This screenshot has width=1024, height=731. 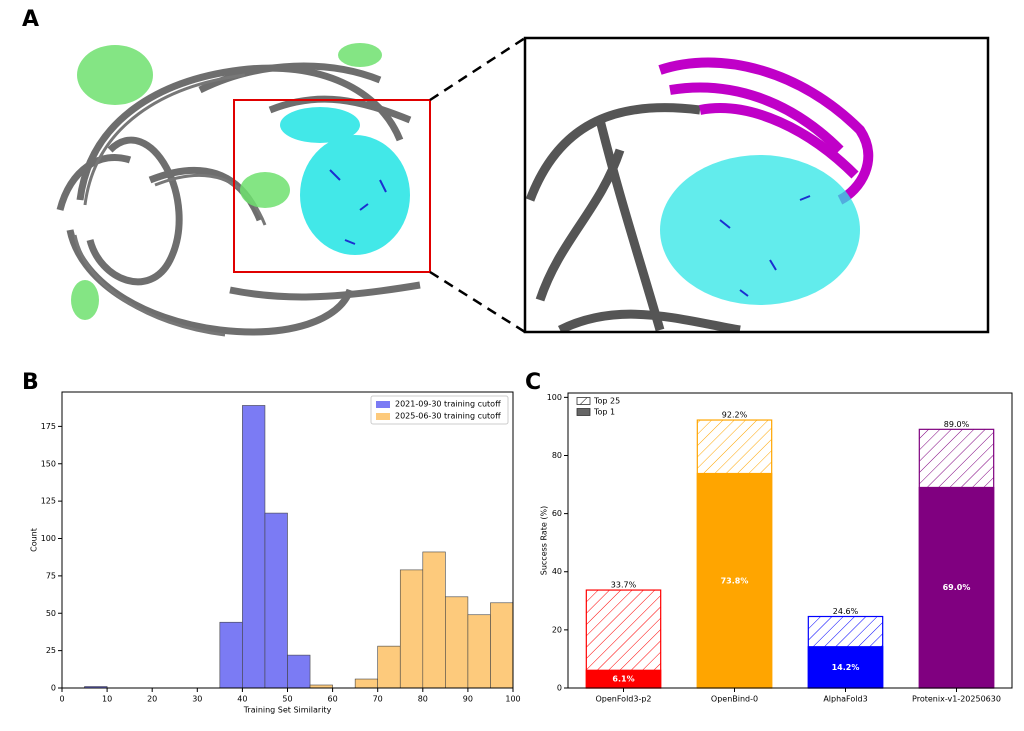 I want to click on value-label: 69.0%, so click(x=957, y=587).